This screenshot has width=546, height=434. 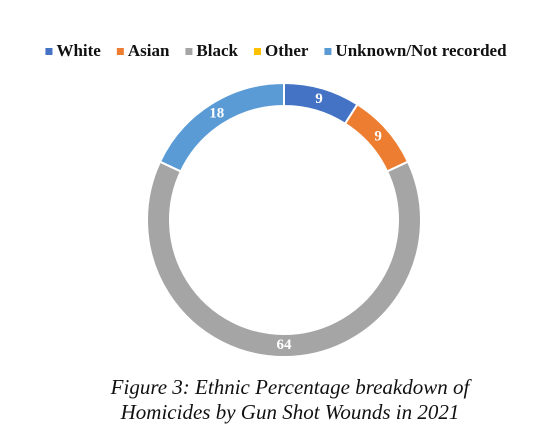 What do you see at coordinates (78, 50) in the screenshot?
I see `legend-label: White` at bounding box center [78, 50].